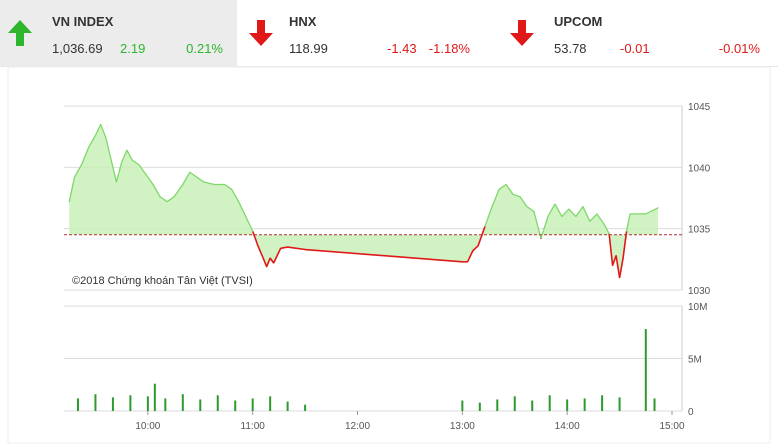  What do you see at coordinates (671, 426) in the screenshot?
I see `time-tick-label: 15:00` at bounding box center [671, 426].